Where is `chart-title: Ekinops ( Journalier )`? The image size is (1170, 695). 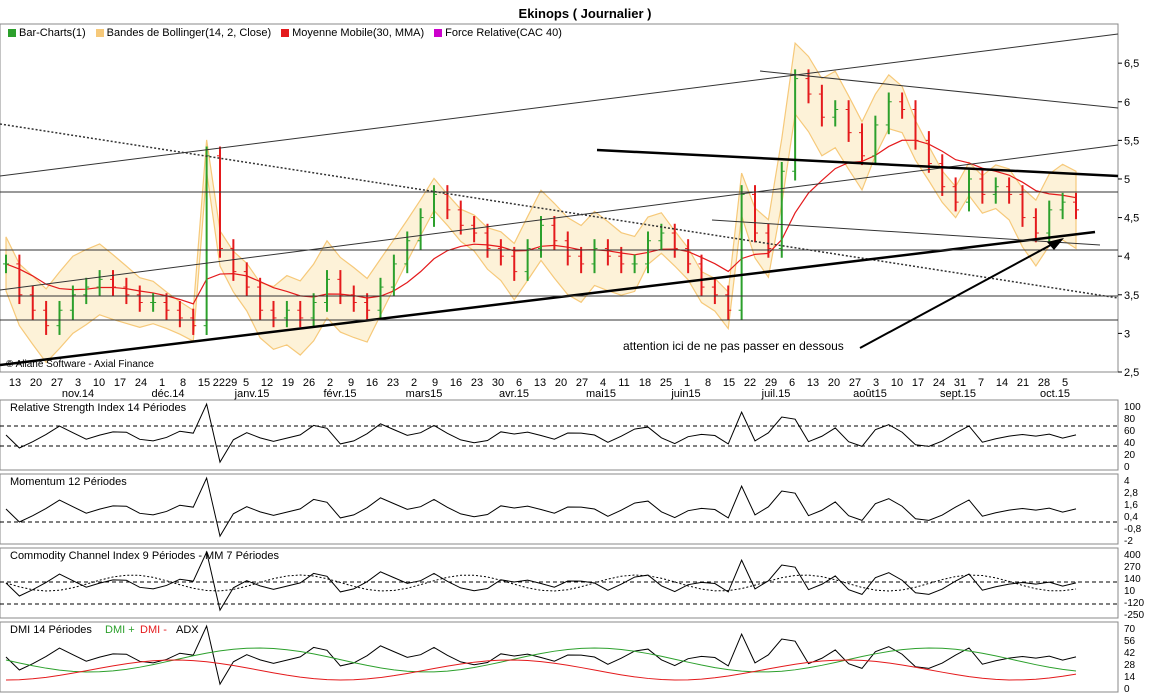 chart-title: Ekinops ( Journalier ) is located at coordinates (585, 13).